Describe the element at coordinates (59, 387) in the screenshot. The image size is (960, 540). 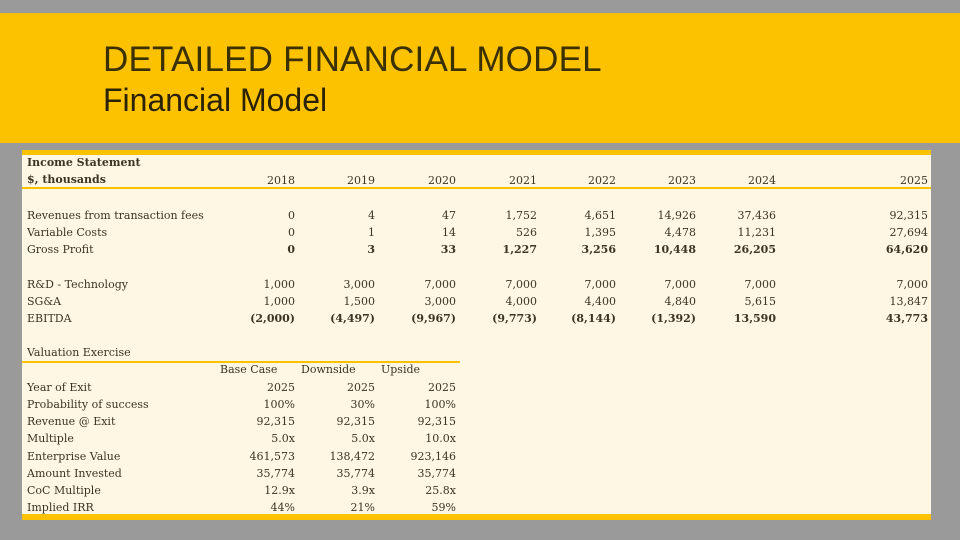
I see `valuation-row-label: Year of Exit` at that location.